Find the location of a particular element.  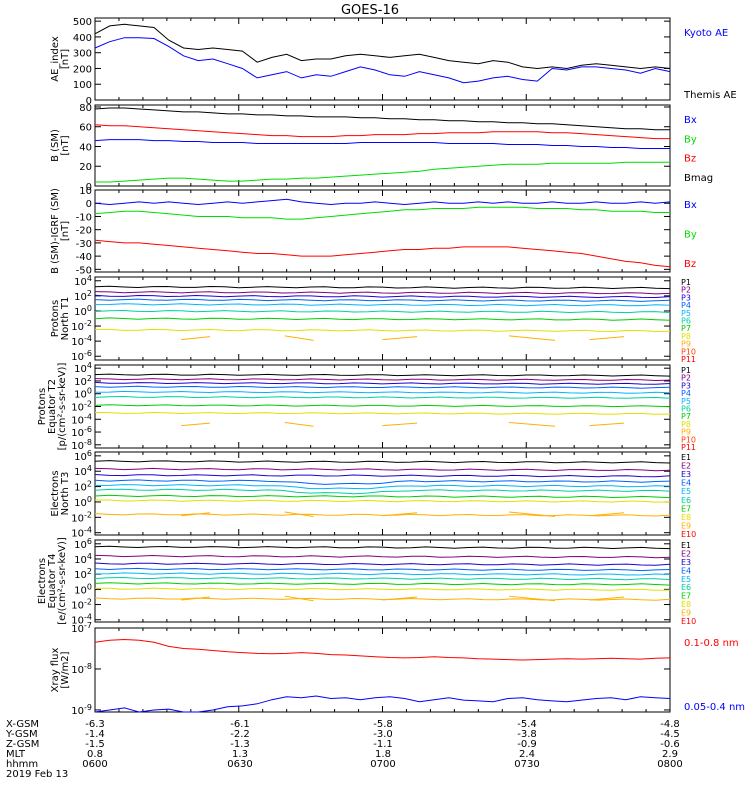

y-tick-label: -30 is located at coordinates (84, 244).